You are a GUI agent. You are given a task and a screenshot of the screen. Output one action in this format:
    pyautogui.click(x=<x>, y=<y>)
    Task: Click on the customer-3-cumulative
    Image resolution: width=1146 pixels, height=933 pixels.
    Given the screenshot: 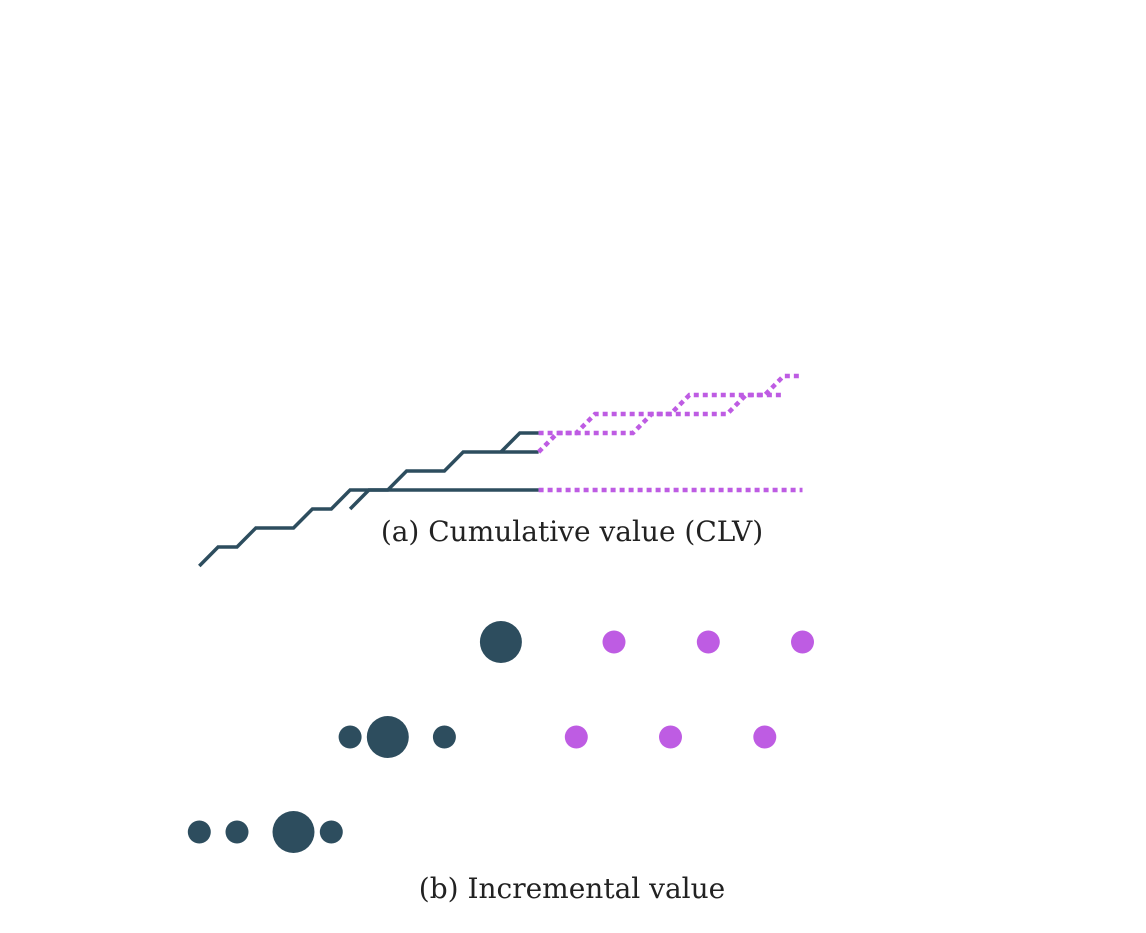 What is the action you would take?
    pyautogui.click(x=500, y=527)
    